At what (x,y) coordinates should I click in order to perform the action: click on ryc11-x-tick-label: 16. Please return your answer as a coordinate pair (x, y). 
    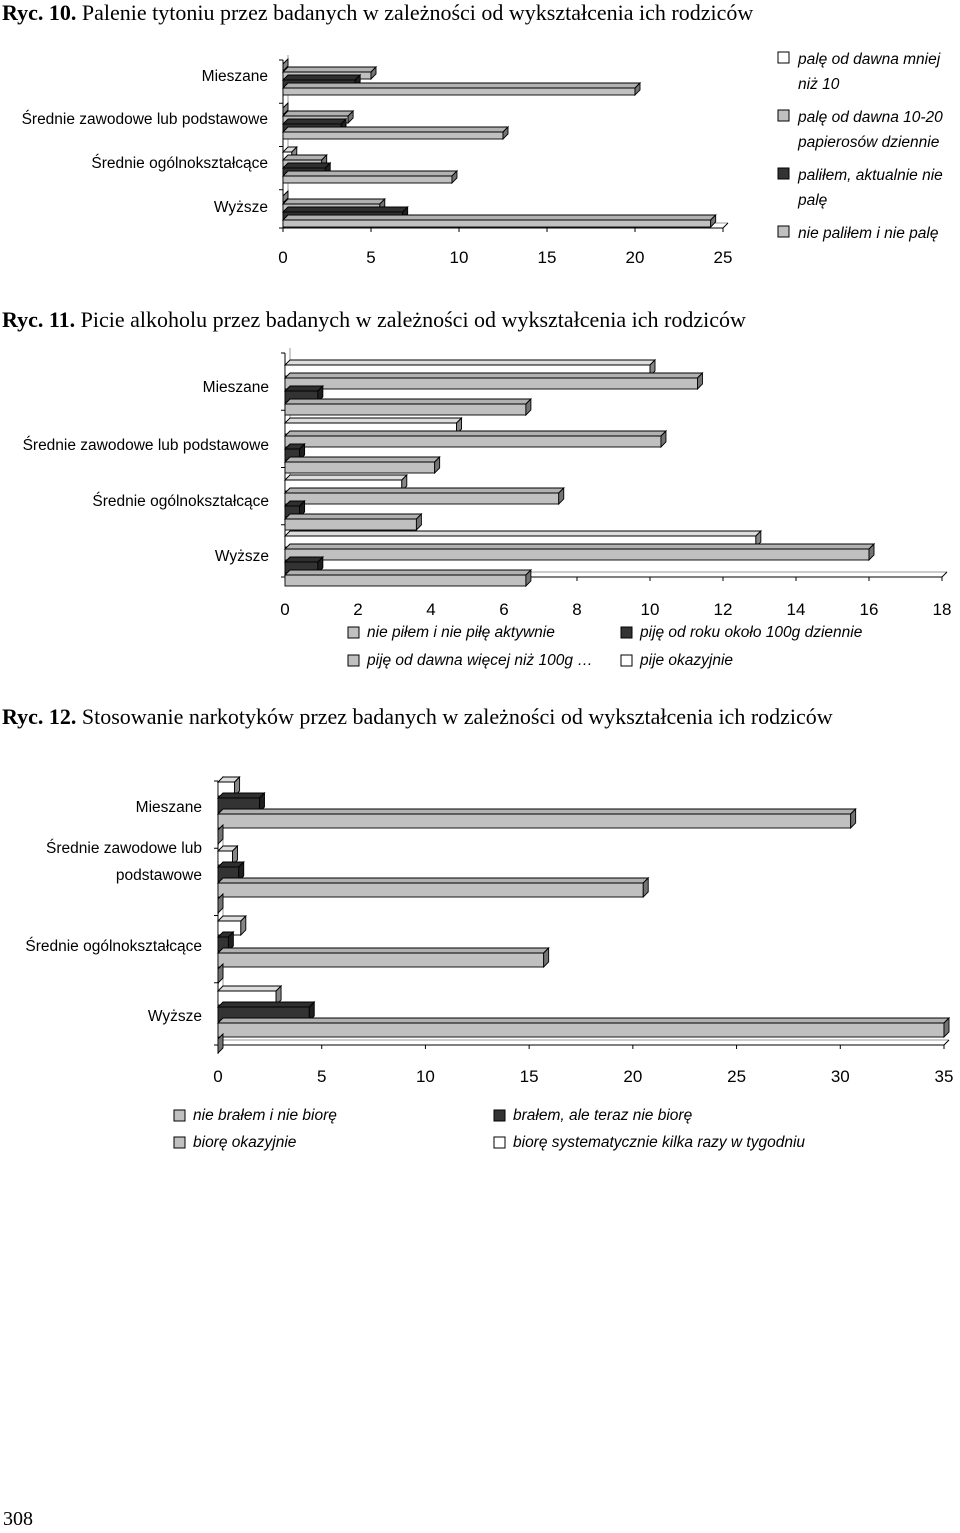
    Looking at the image, I should click on (869, 609).